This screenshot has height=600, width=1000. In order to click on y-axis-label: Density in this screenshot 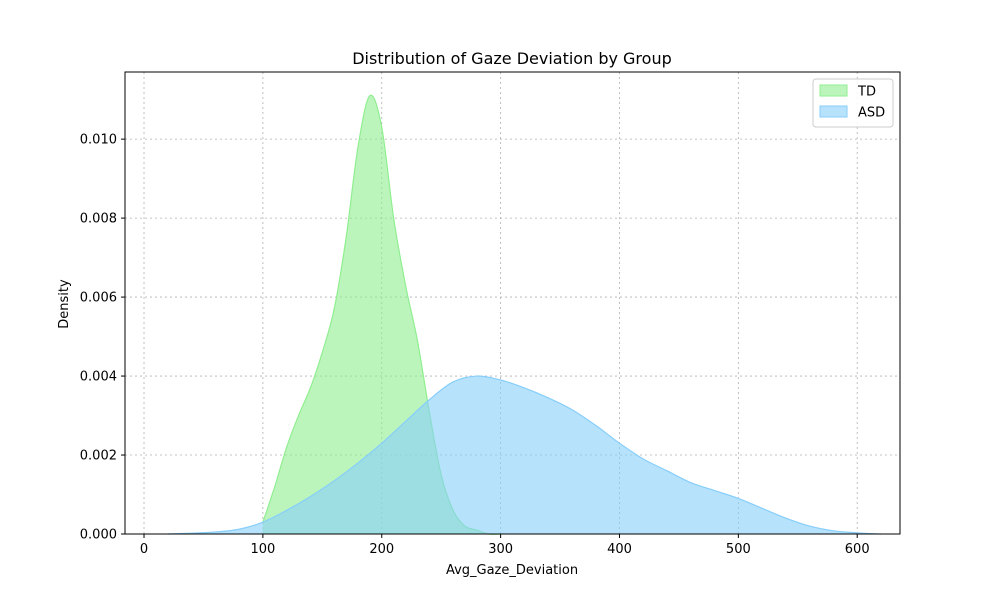, I will do `click(64, 304)`.